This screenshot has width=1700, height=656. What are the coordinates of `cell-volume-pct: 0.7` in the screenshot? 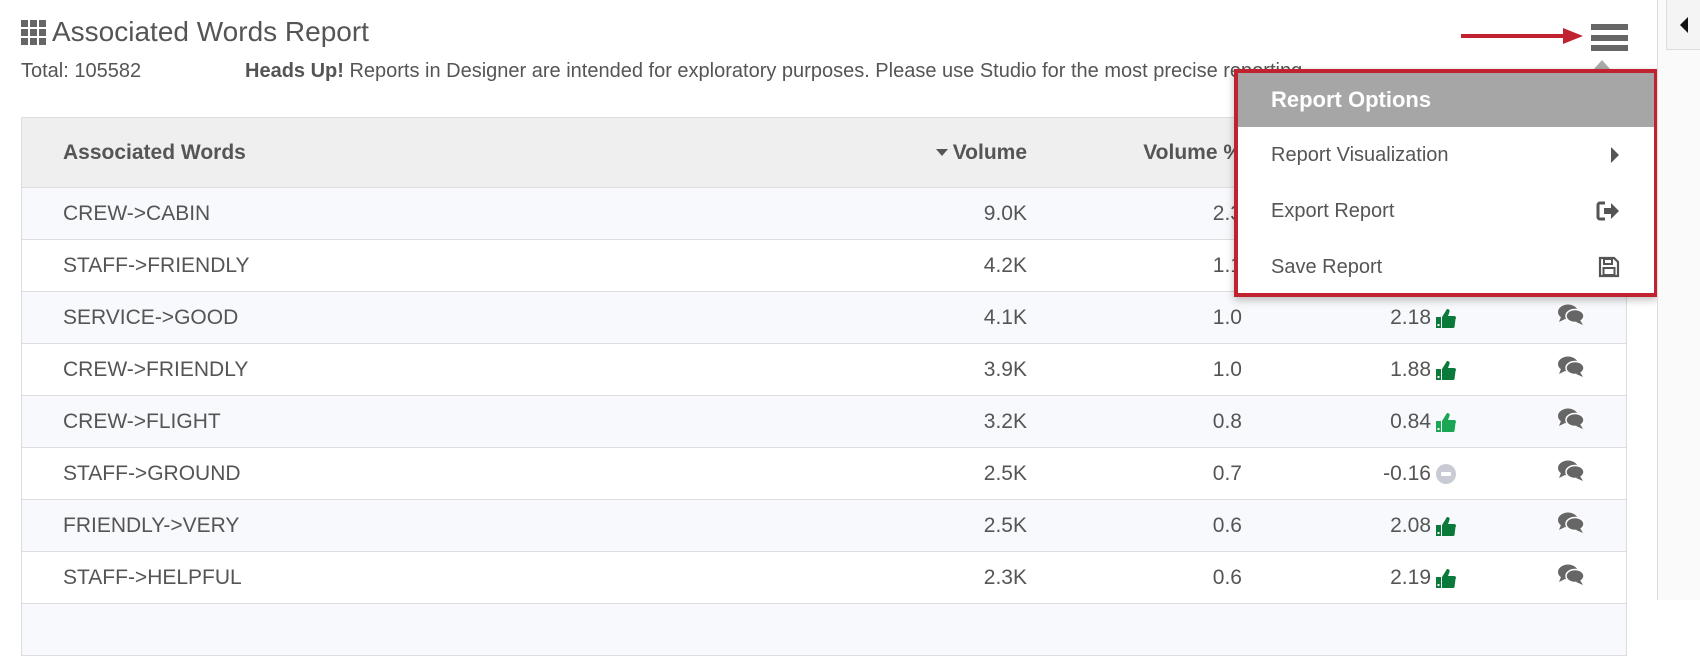 It's located at (1227, 473).